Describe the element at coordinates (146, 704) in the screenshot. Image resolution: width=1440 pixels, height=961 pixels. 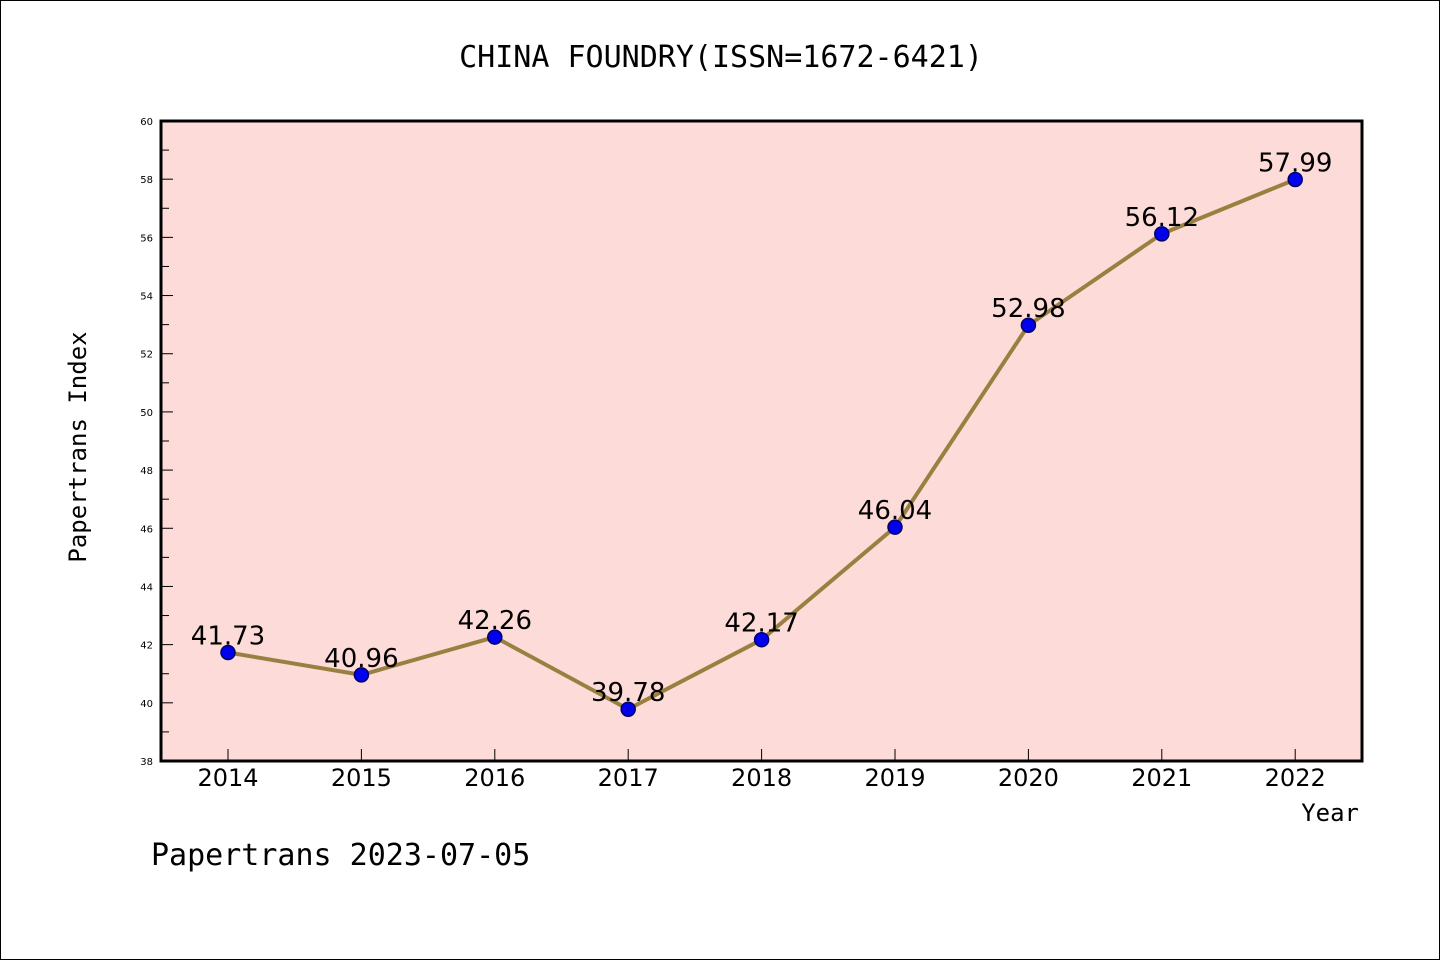
I see `y-tick-label: 40` at that location.